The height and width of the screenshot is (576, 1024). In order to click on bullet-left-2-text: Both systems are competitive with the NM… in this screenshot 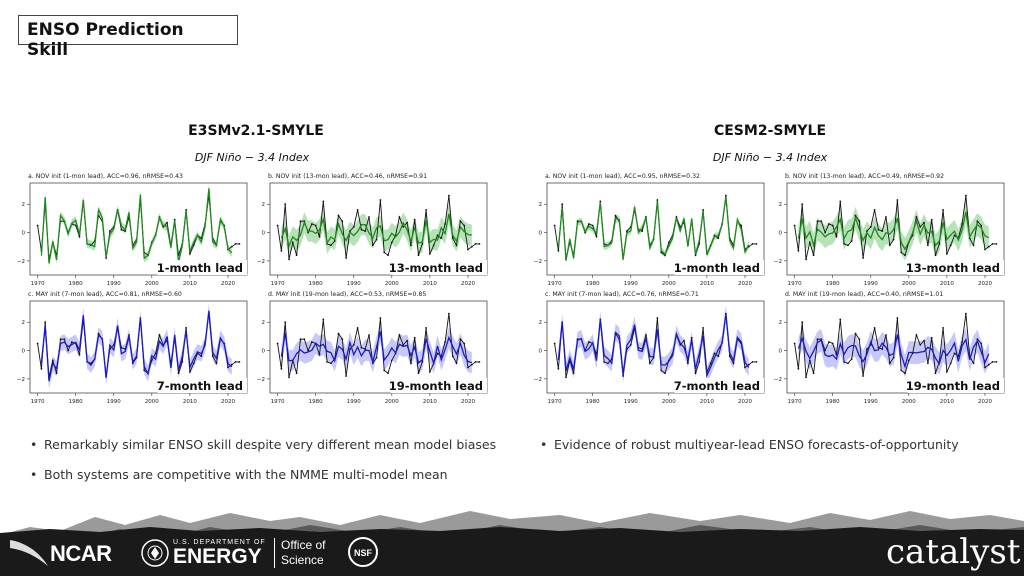, I will do `click(246, 474)`.